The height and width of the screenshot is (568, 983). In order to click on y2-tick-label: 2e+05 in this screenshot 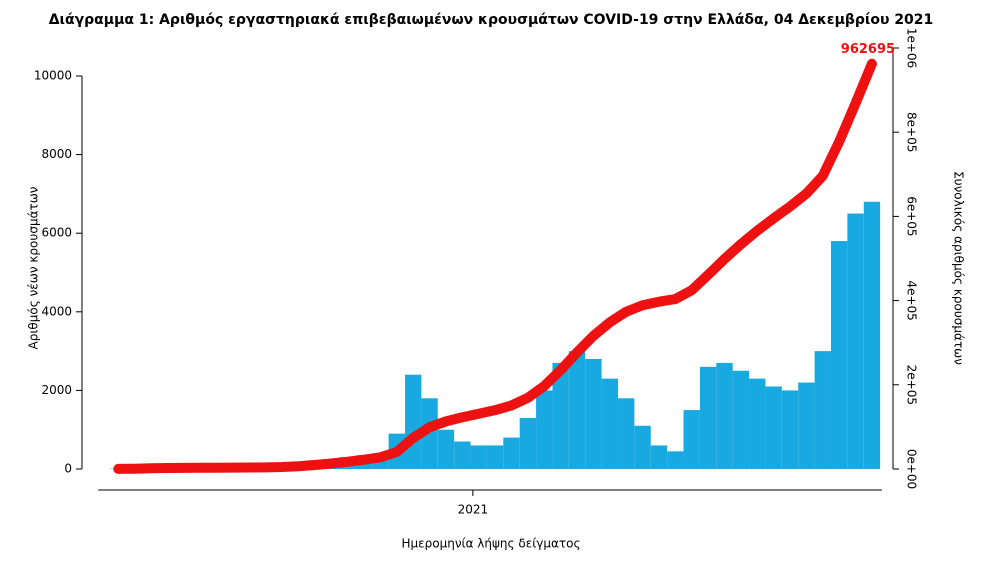, I will do `click(912, 385)`.